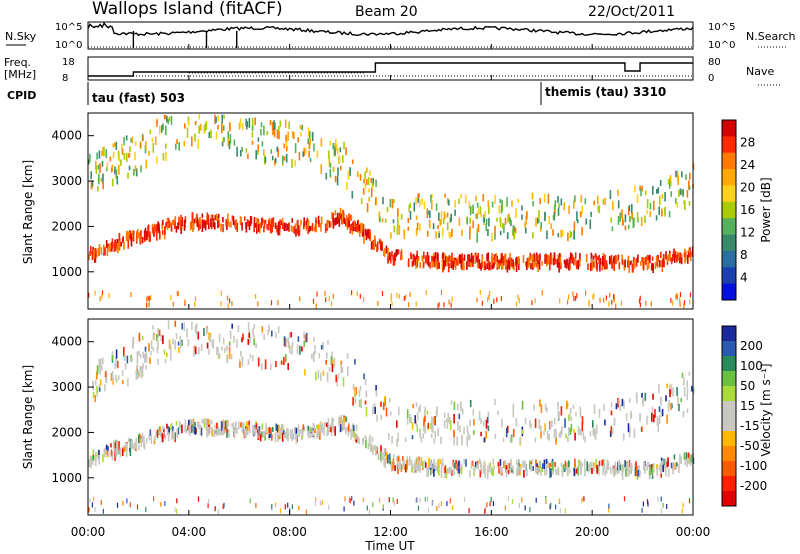 This screenshot has width=800, height=554. Describe the element at coordinates (747, 386) in the screenshot. I see `colorbar-tick: 50` at that location.